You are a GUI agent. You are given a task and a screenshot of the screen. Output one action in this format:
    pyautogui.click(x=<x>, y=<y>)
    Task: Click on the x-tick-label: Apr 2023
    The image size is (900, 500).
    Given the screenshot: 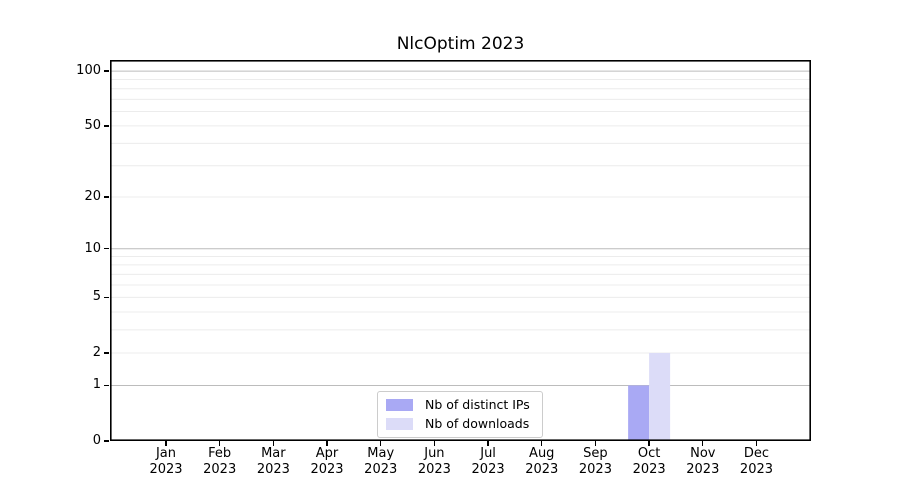 What is the action you would take?
    pyautogui.click(x=327, y=461)
    